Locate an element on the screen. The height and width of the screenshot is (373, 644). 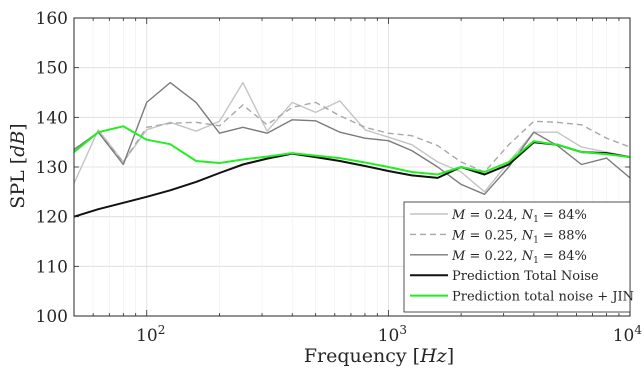
legend-entry-5: Prediction total noise + JIN is located at coordinates (543, 297).